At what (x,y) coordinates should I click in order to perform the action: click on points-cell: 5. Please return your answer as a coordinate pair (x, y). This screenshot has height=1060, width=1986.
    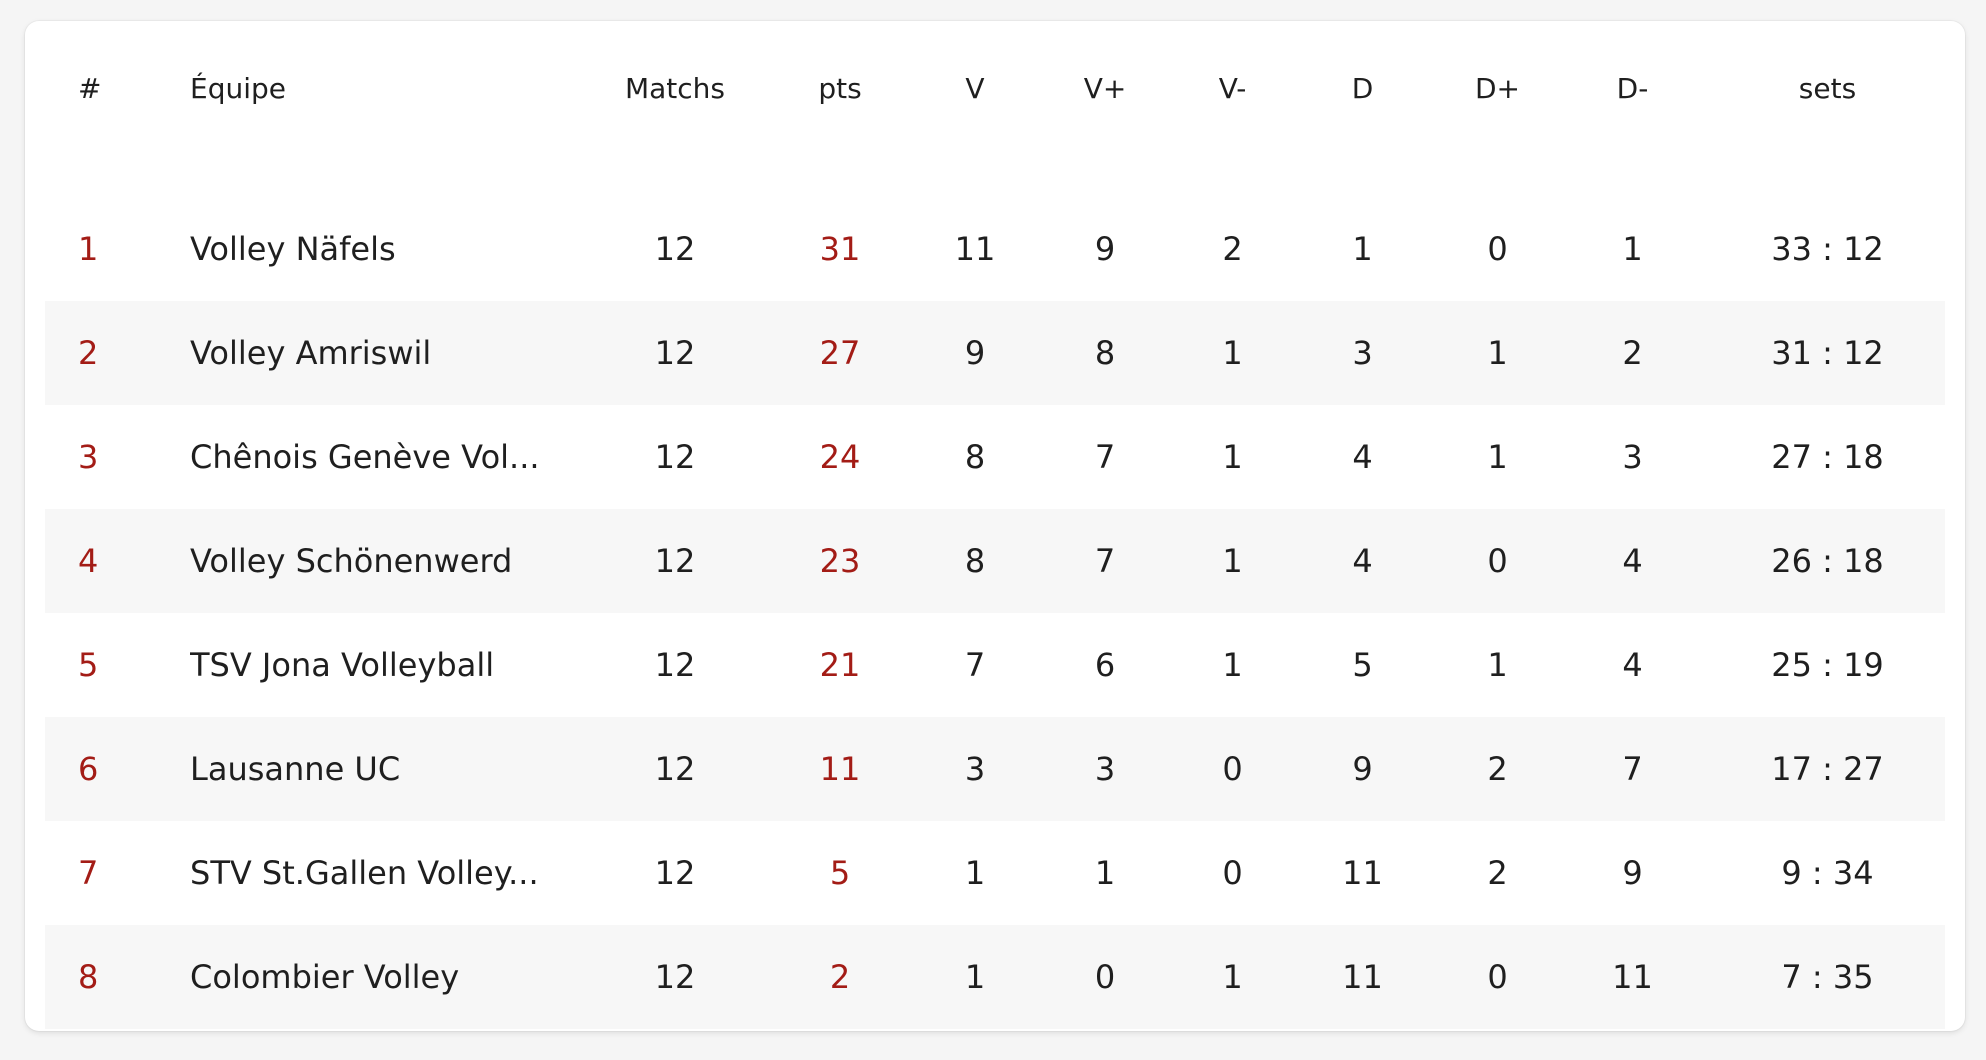
    Looking at the image, I should click on (840, 873).